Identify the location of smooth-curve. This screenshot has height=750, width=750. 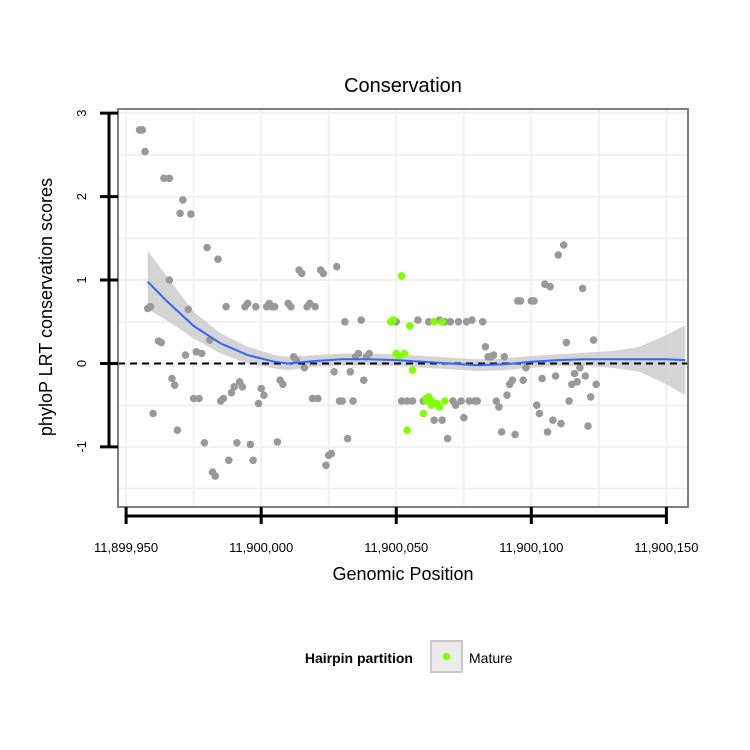
(416, 323).